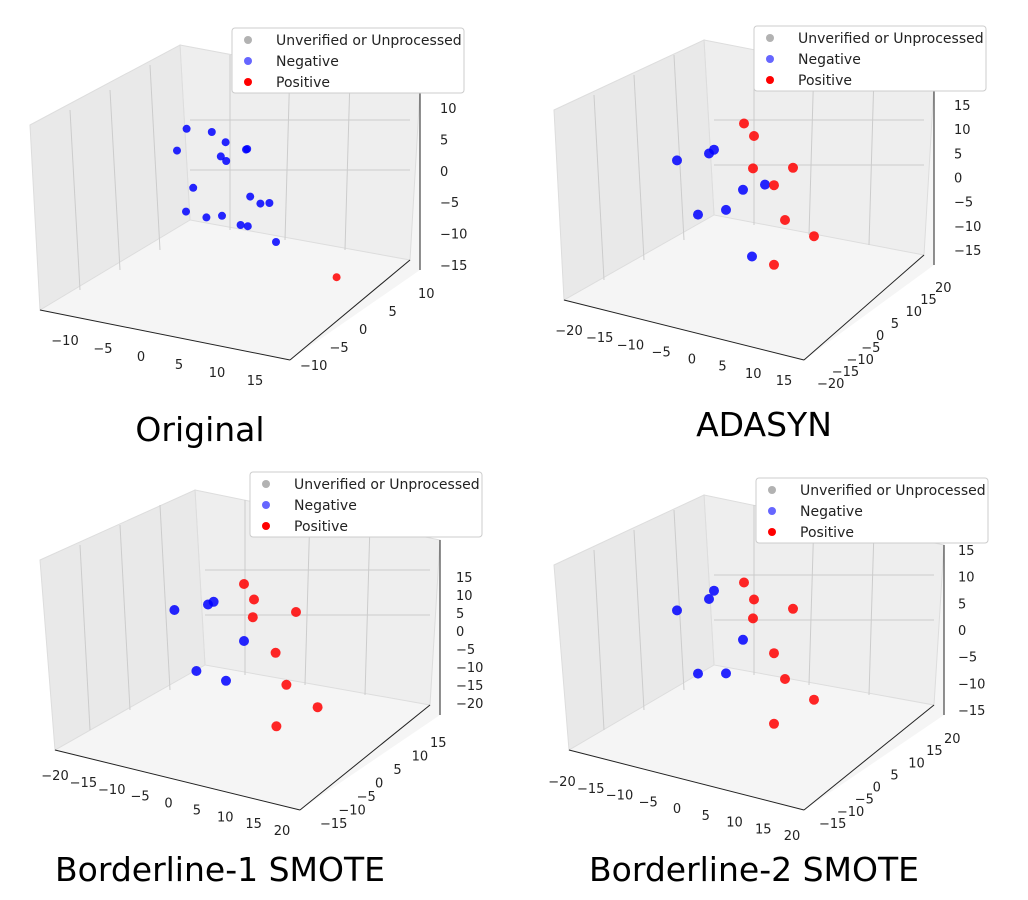 Image resolution: width=1028 pixels, height=900 pixels. Describe the element at coordinates (469, 641) in the screenshot. I see `z-tick-labels: 15 10 5 0 −5 −10 −15 −20` at that location.